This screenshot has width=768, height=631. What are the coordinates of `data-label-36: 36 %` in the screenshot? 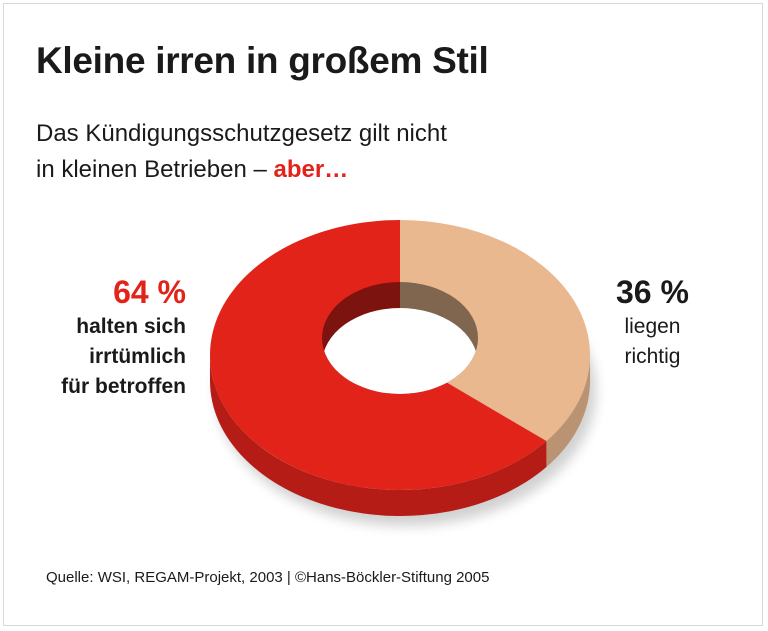 It's located at (652, 292).